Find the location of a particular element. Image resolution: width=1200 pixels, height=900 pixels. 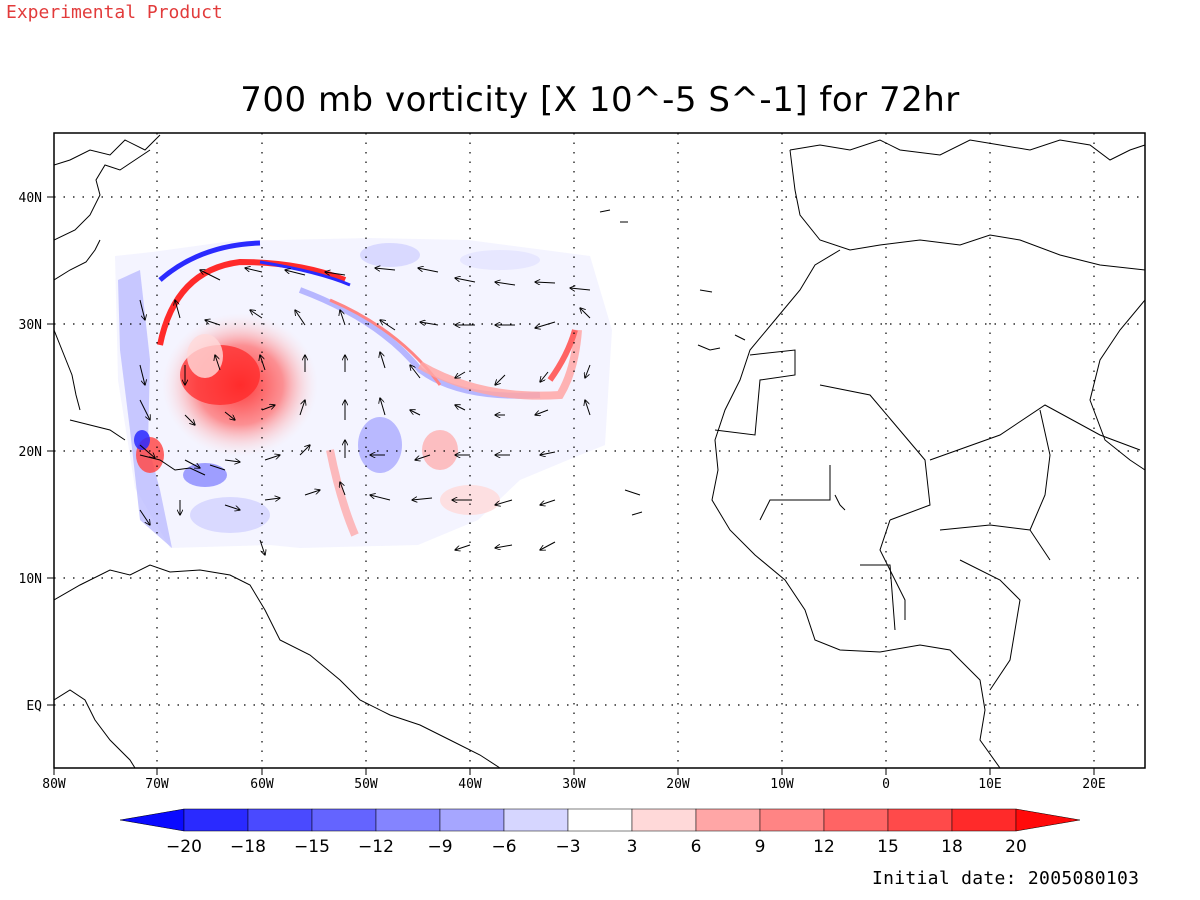

initial-date: Initial date: 2005080103 is located at coordinates (1006, 878).